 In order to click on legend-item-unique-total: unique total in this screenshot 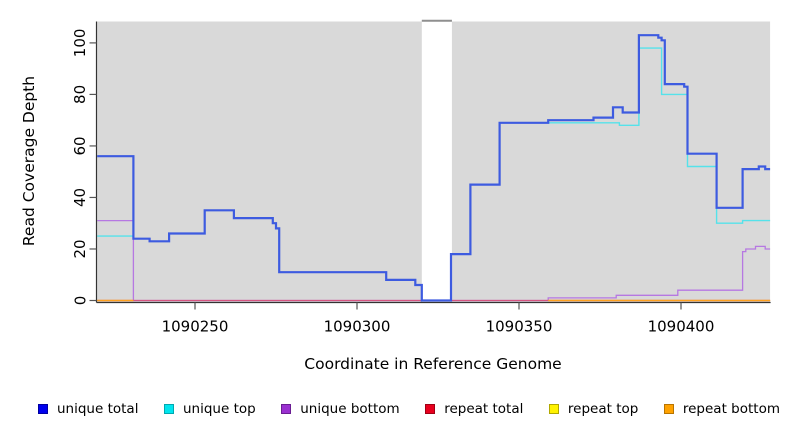, I will do `click(88, 409)`.